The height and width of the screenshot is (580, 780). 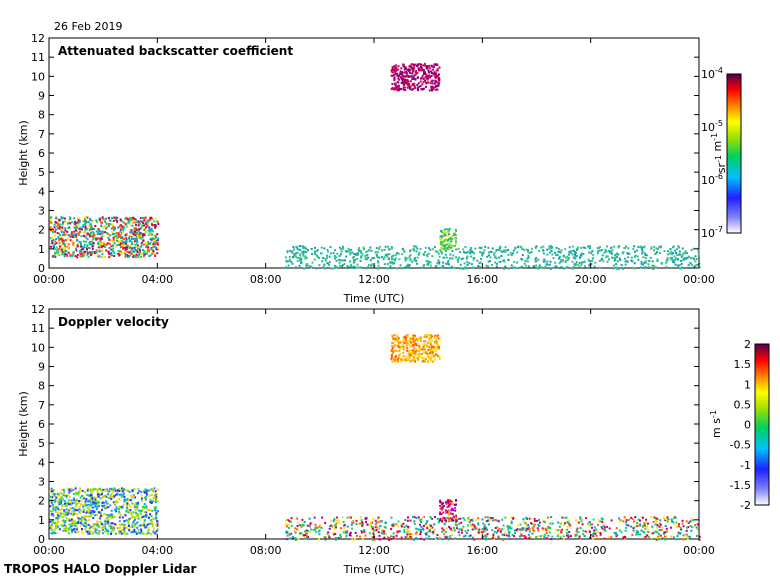 I want to click on x-tick-label: 00:00, so click(x=699, y=279).